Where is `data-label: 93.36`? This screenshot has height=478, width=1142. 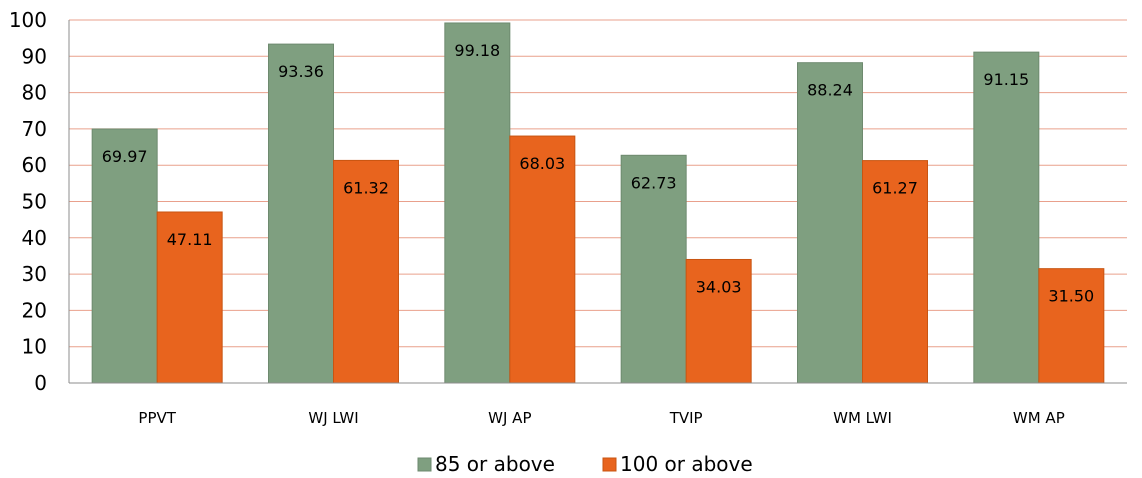 data-label: 93.36 is located at coordinates (301, 71).